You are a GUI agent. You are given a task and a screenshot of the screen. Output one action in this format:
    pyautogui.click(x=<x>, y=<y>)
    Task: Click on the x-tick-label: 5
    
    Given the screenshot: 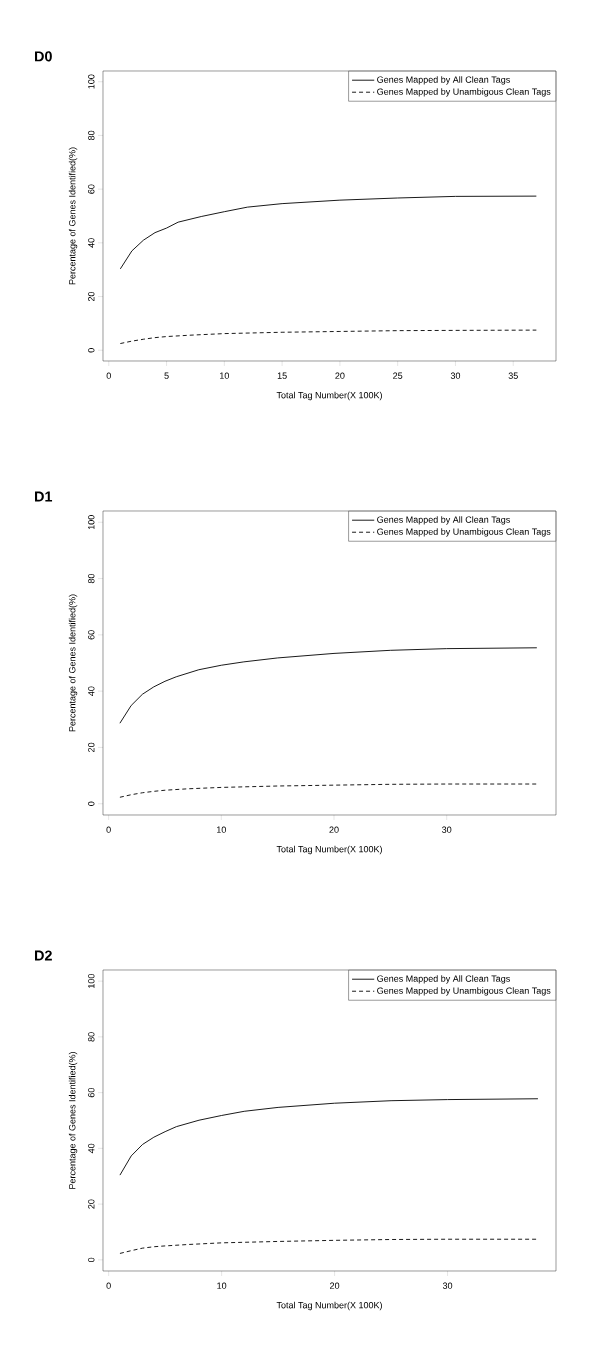 What is the action you would take?
    pyautogui.click(x=166, y=375)
    